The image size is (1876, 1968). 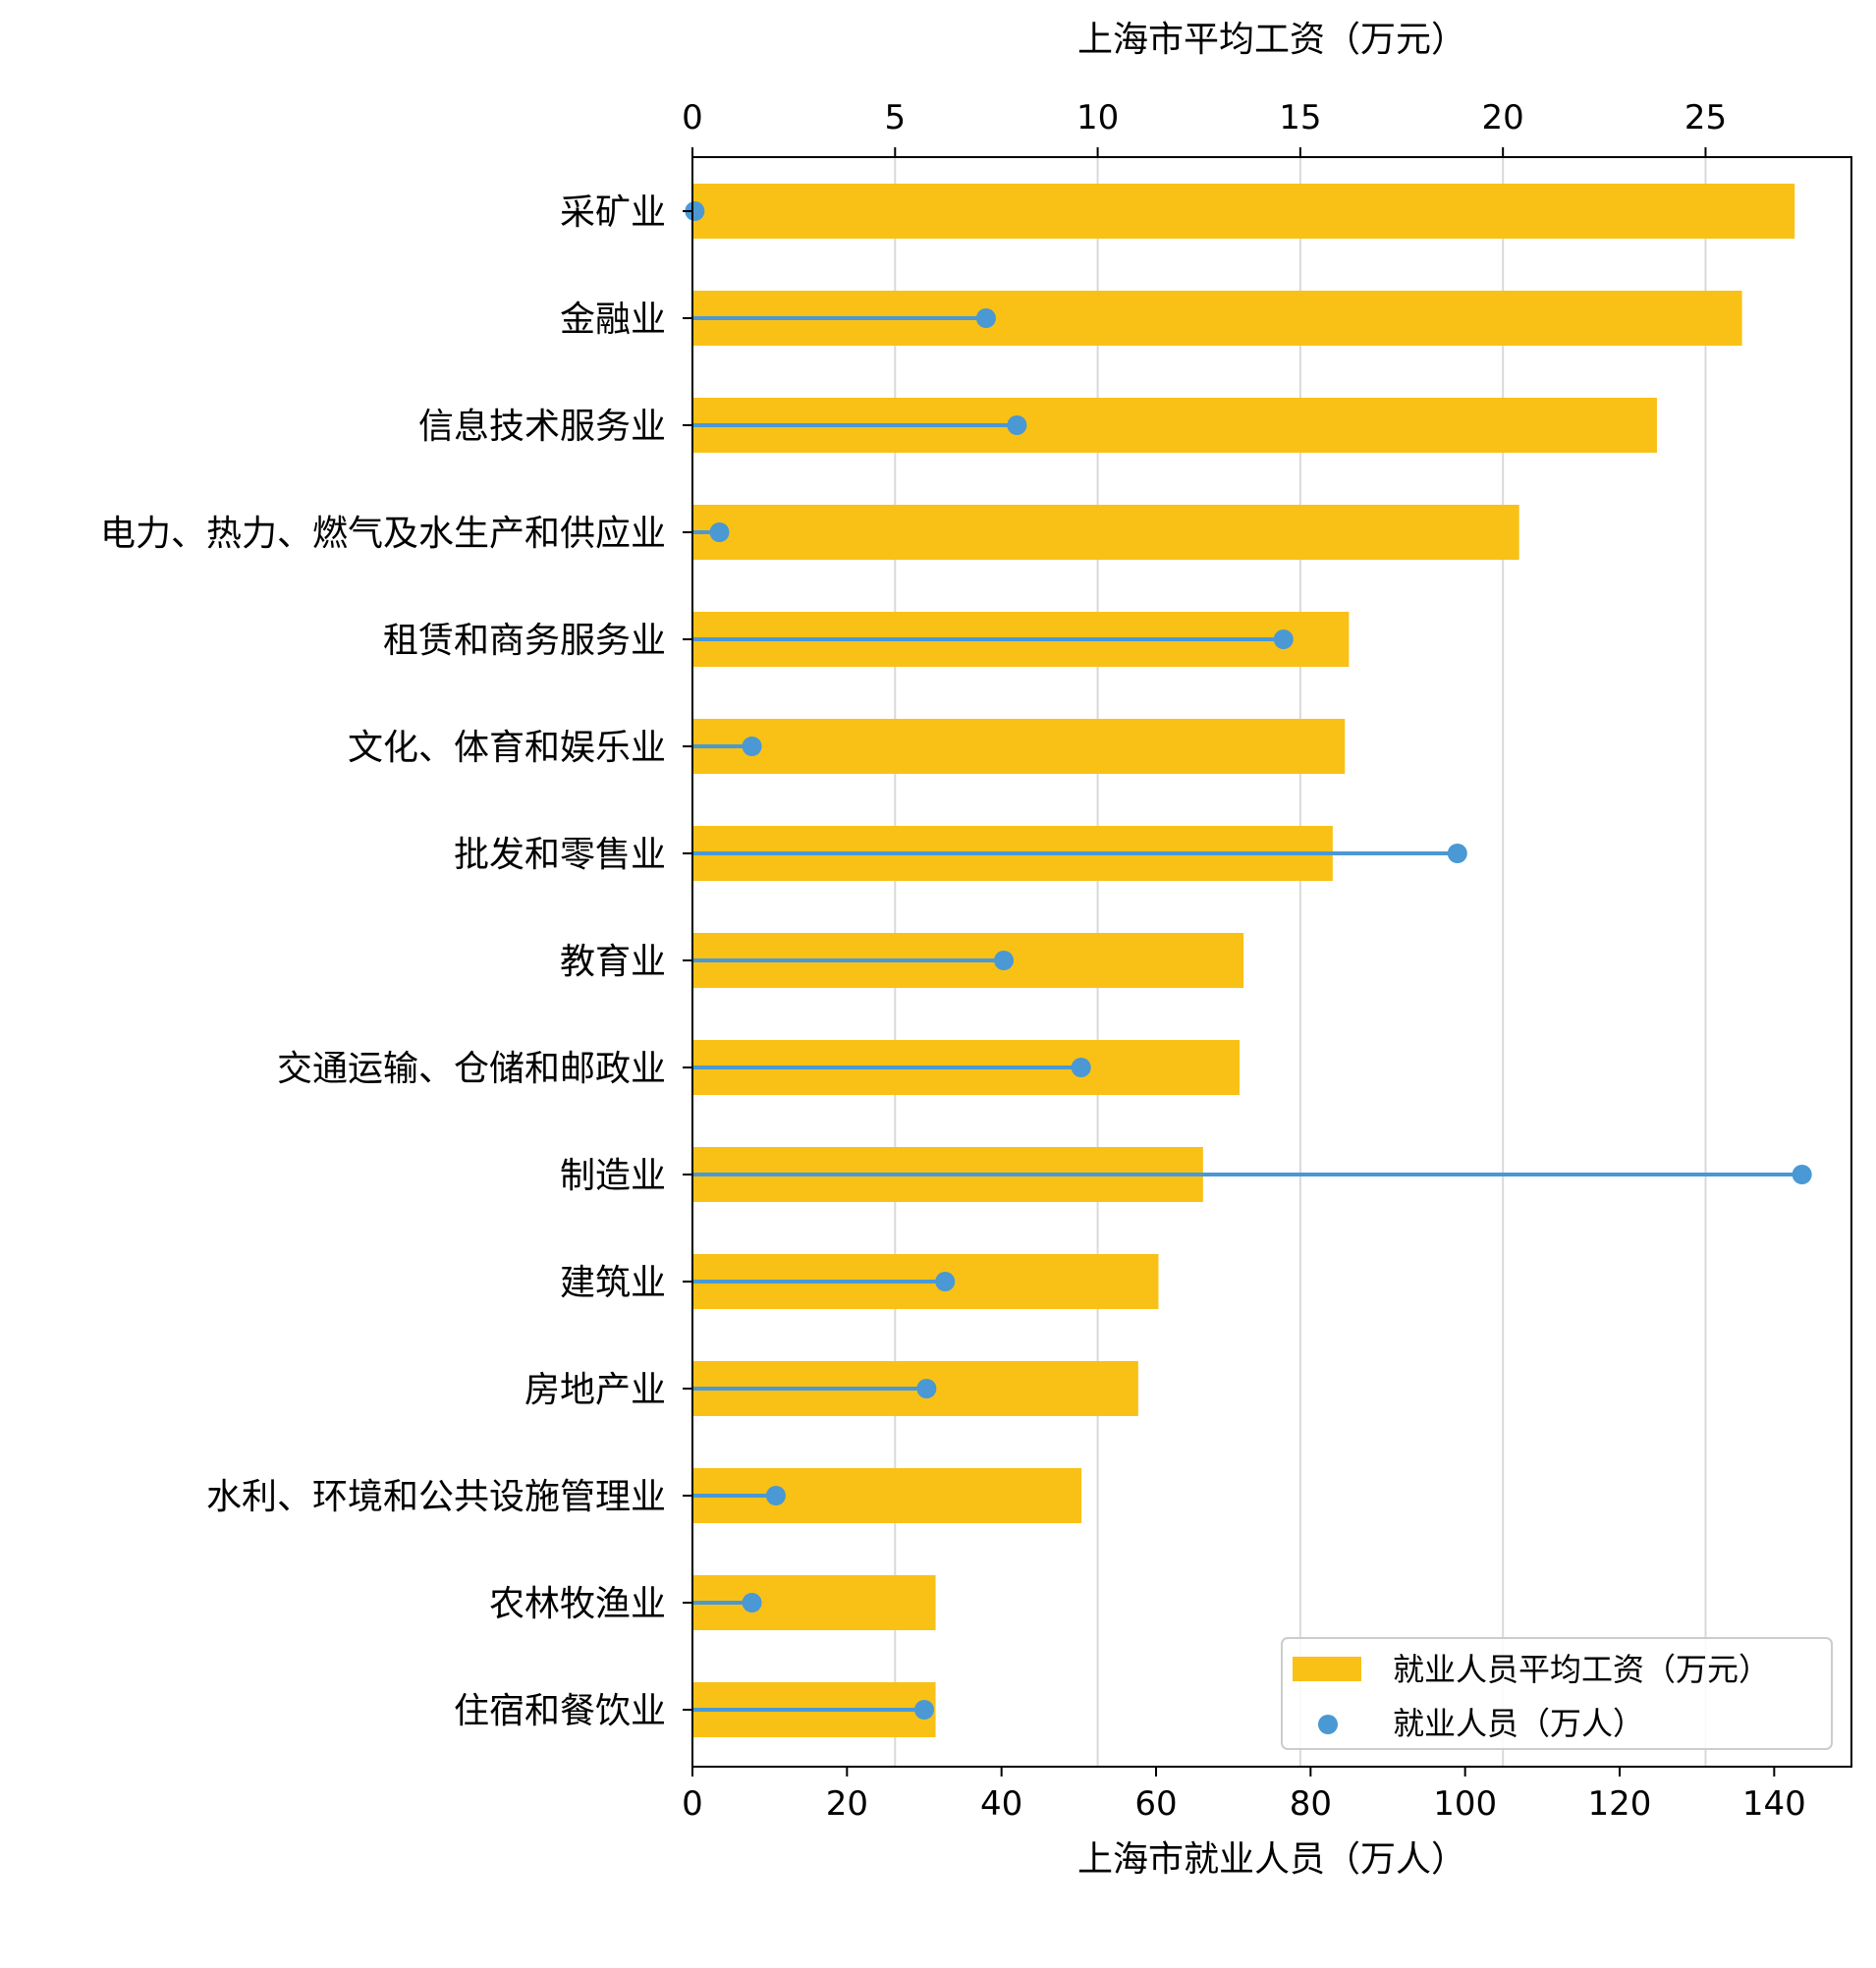 I want to click on legend: 就业人员平均工资（万元） 就业人员（万人）, so click(x=1557, y=1693).